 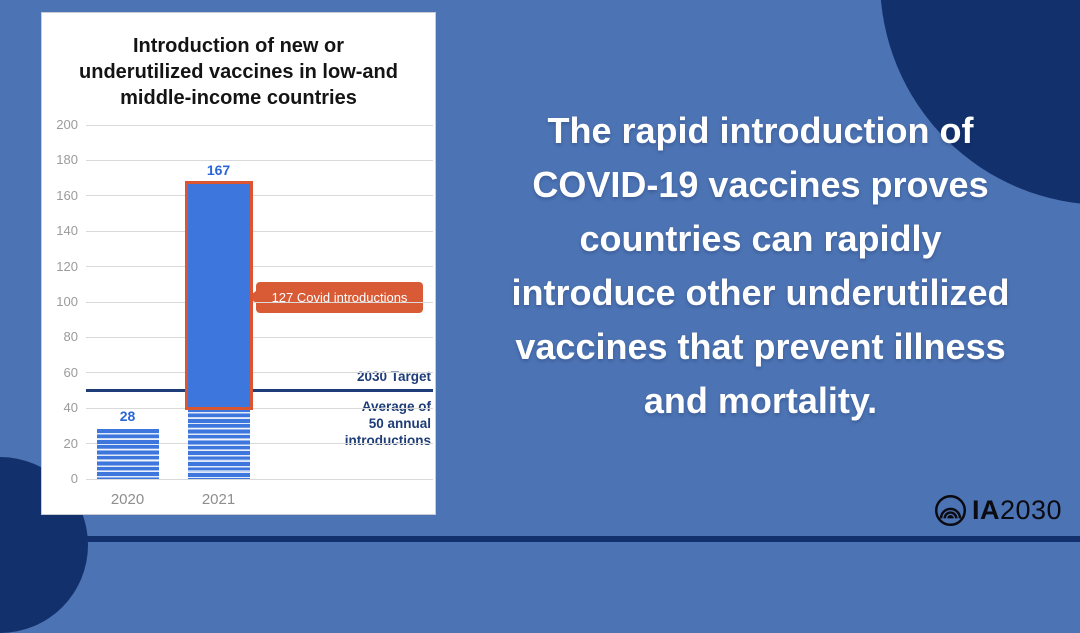 What do you see at coordinates (950, 510) in the screenshot?
I see `concentric-arcs-icon` at bounding box center [950, 510].